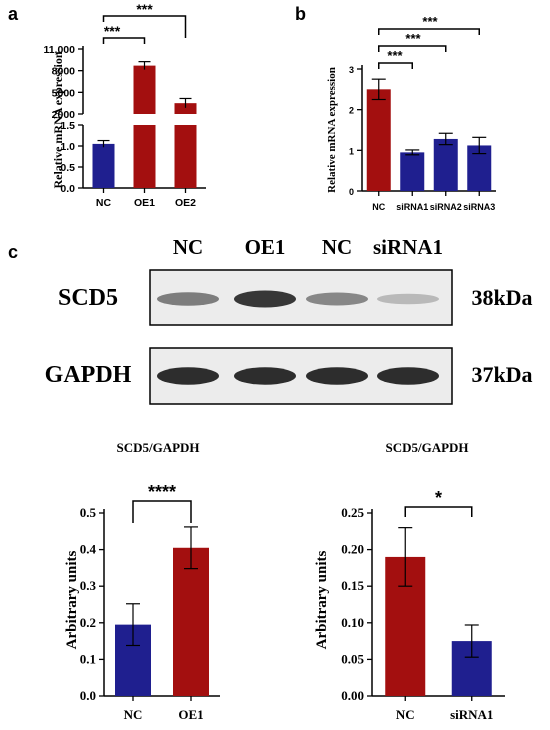 The image size is (550, 730). I want to click on lane-label-OE1: OE1, so click(265, 247).